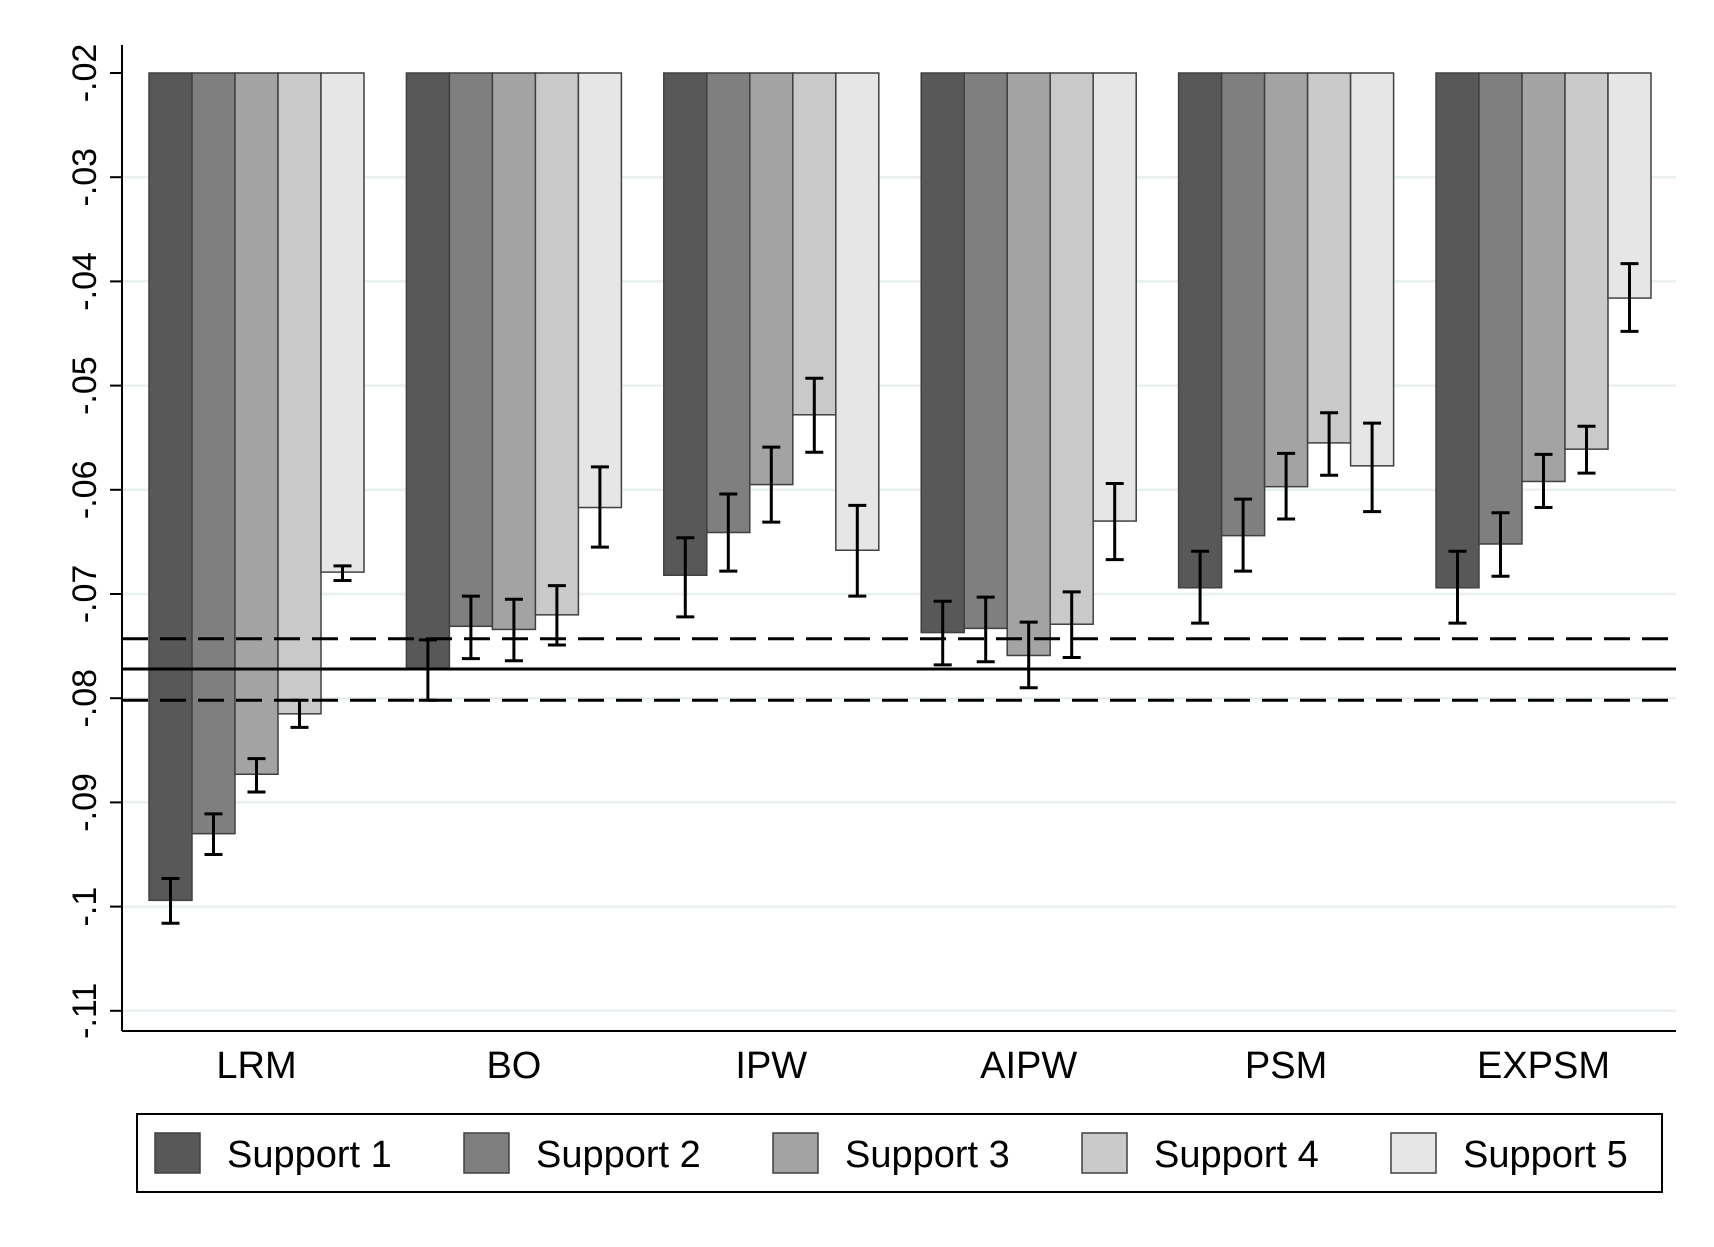  What do you see at coordinates (85, 1011) in the screenshot?
I see `y-tick-label: -.11` at bounding box center [85, 1011].